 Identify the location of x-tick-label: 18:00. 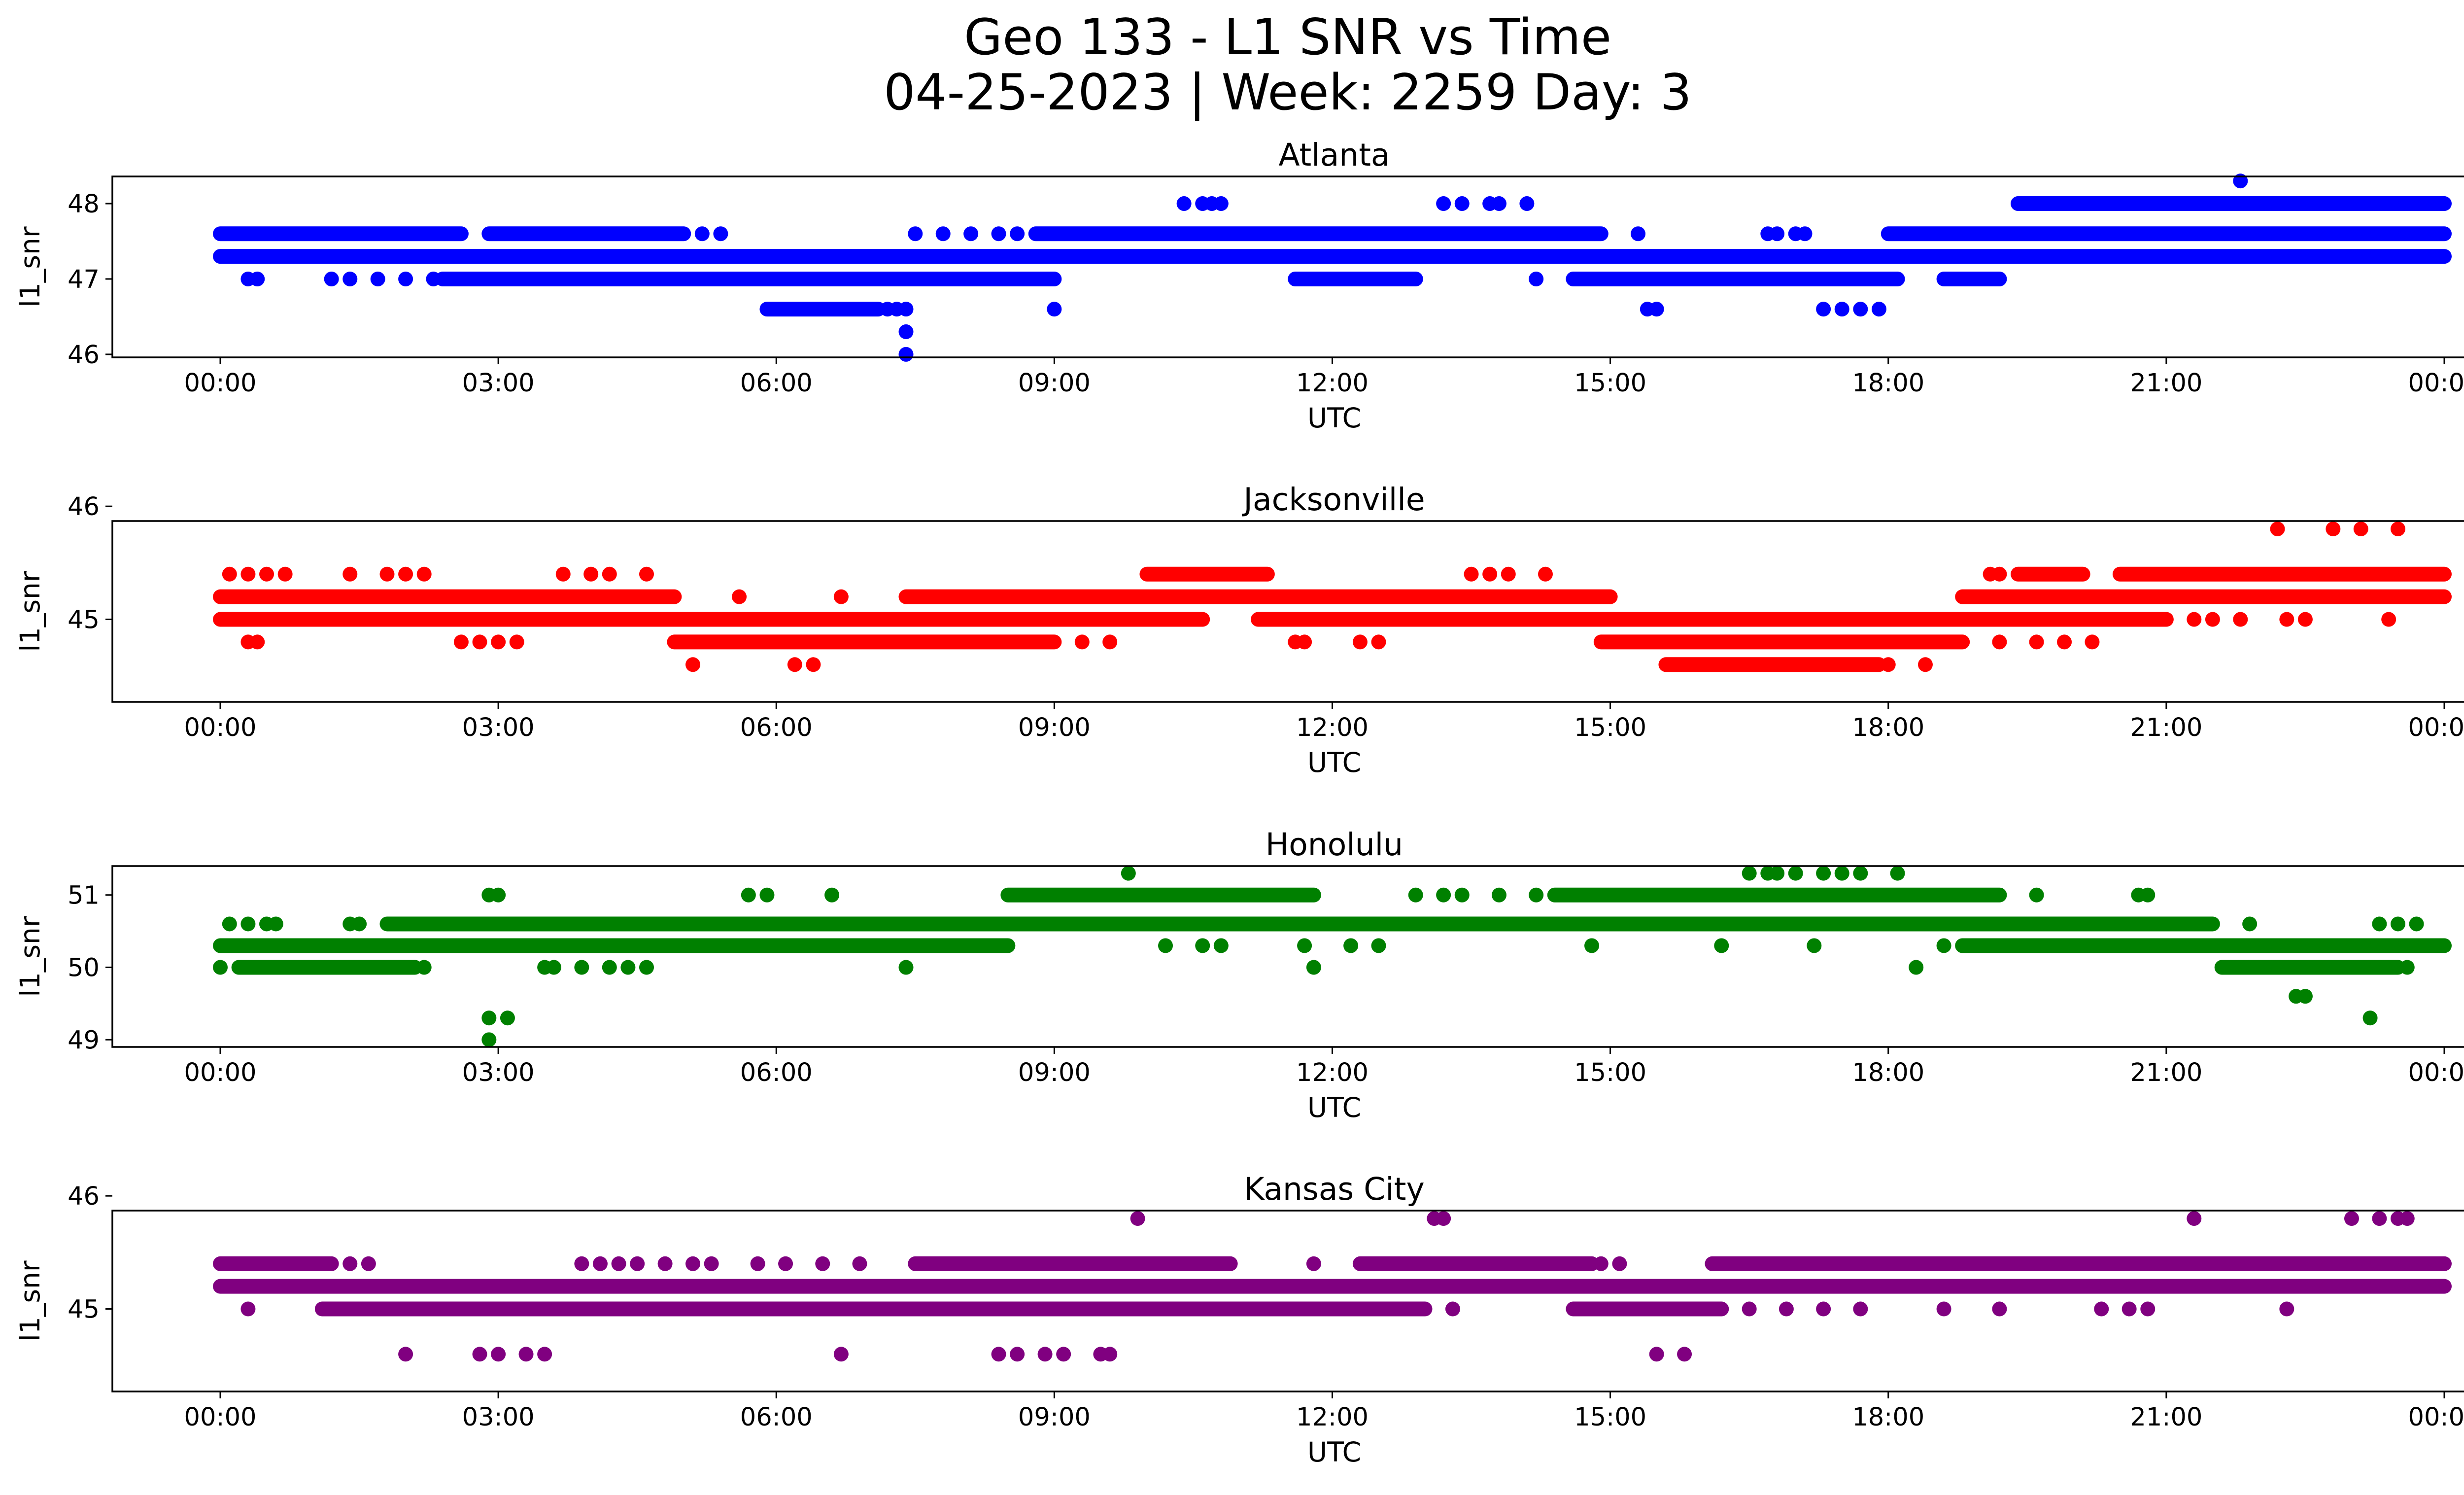
(1888, 1072).